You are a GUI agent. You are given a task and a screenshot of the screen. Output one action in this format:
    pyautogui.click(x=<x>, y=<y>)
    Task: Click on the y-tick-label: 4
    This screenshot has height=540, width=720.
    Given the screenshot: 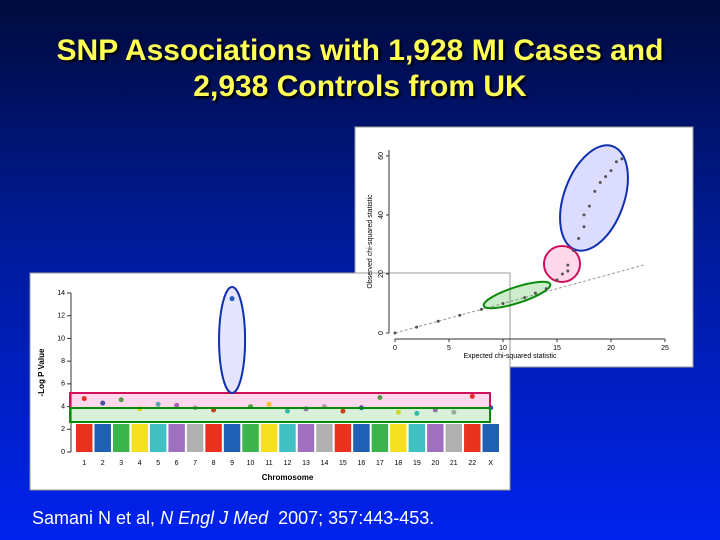 What is the action you would take?
    pyautogui.click(x=63, y=406)
    